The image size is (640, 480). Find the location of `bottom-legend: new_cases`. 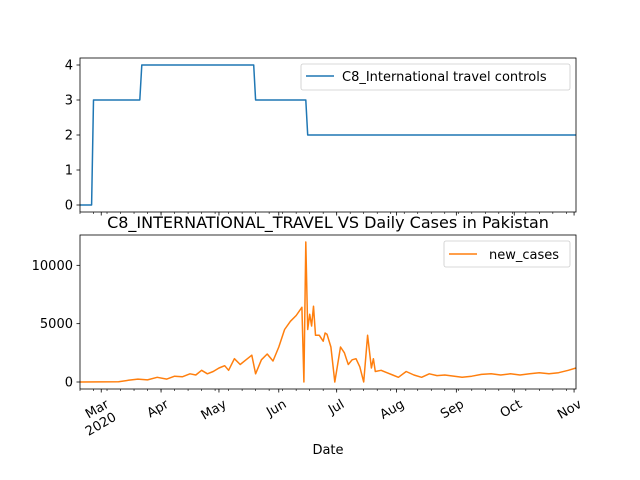

bottom-legend: new_cases is located at coordinates (507, 254).